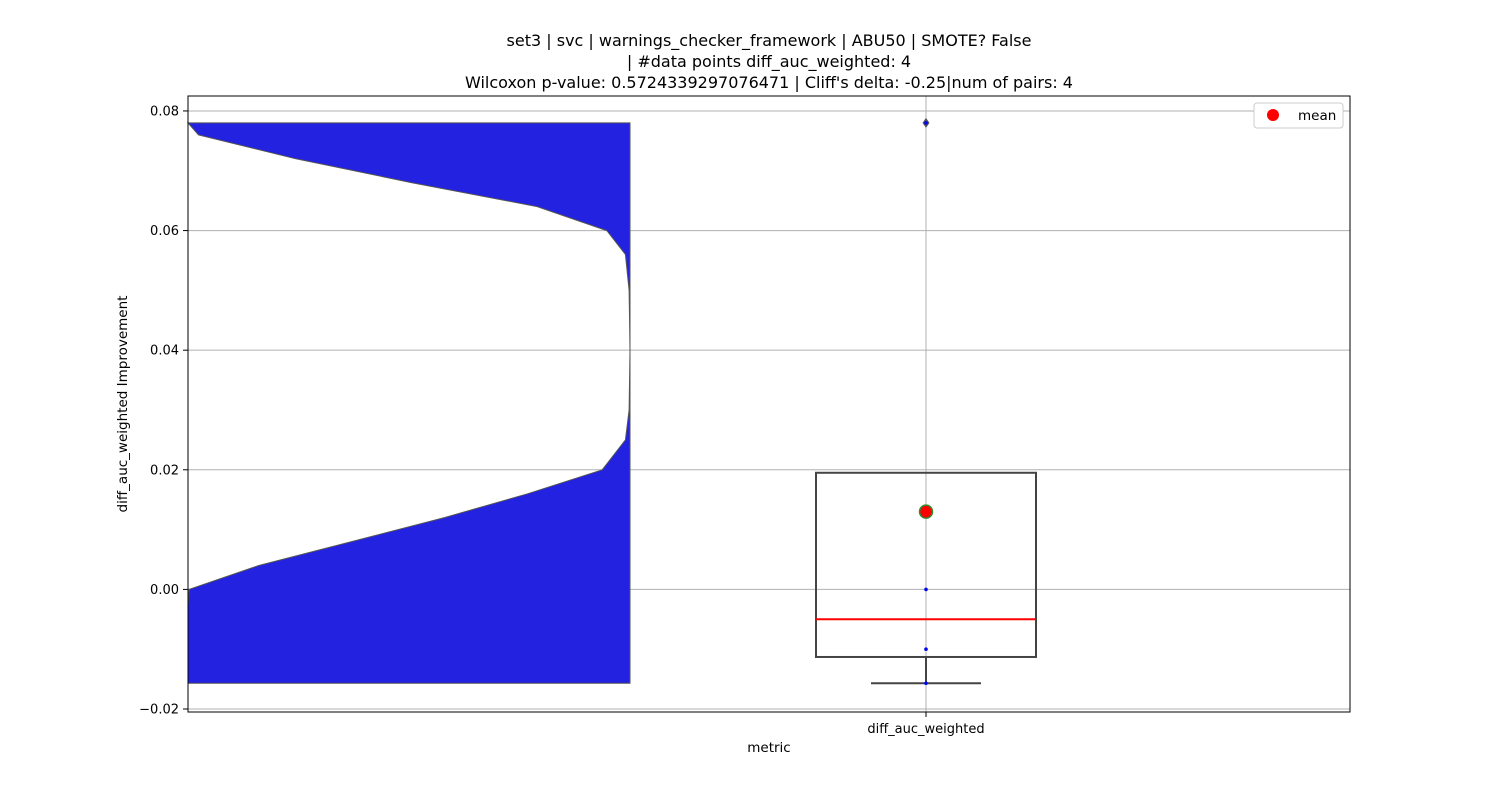 The image size is (1500, 800). I want to click on y-axis-ticks: −0.02 0.00 0.02 0.04 0.06 0.08, so click(163, 411).